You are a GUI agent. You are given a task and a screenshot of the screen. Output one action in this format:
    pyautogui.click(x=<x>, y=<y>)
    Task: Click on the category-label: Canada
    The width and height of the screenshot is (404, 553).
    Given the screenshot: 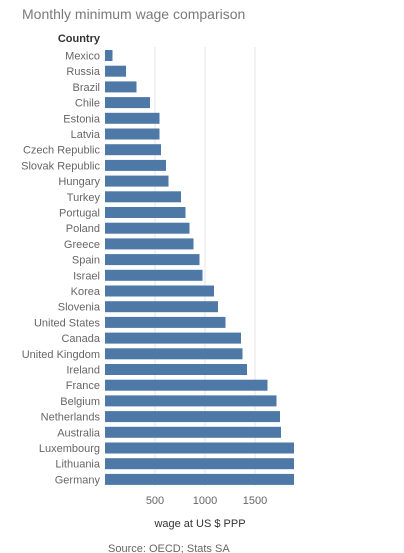 What is the action you would take?
    pyautogui.click(x=80, y=339)
    